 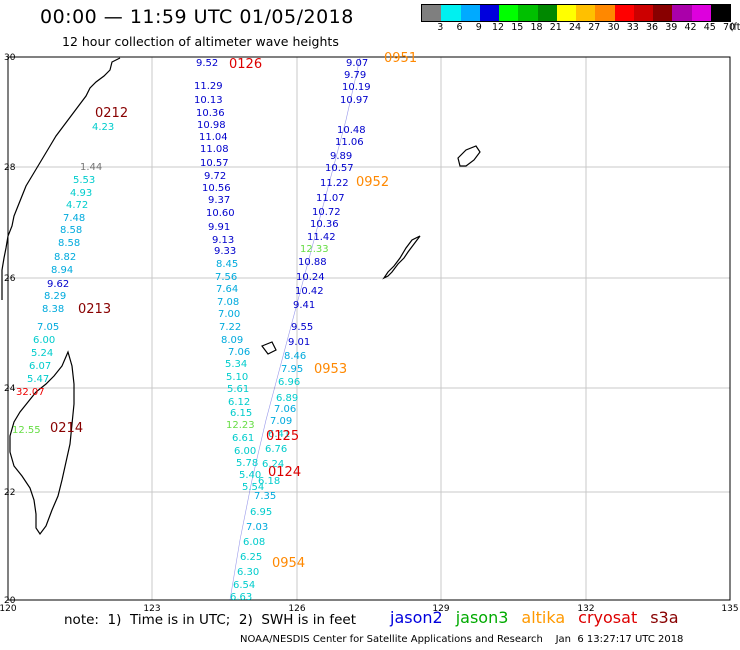 I want to click on swh-value: 11.04, so click(x=213, y=137).